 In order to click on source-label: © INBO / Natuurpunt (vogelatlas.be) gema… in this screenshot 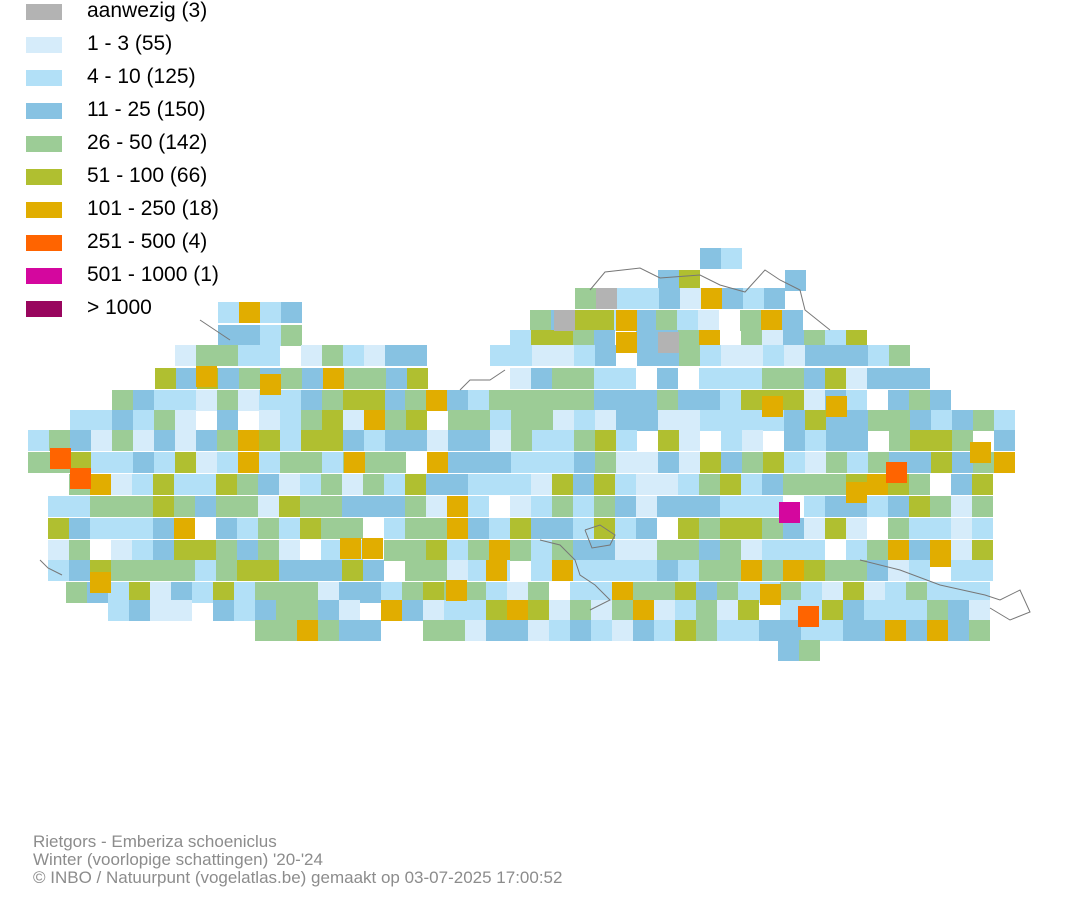, I will do `click(298, 877)`.